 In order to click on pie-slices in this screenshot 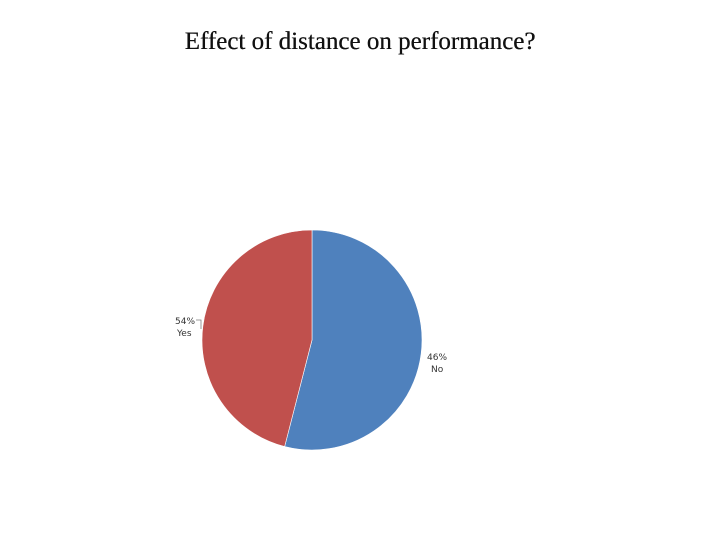, I will do `click(312, 340)`.